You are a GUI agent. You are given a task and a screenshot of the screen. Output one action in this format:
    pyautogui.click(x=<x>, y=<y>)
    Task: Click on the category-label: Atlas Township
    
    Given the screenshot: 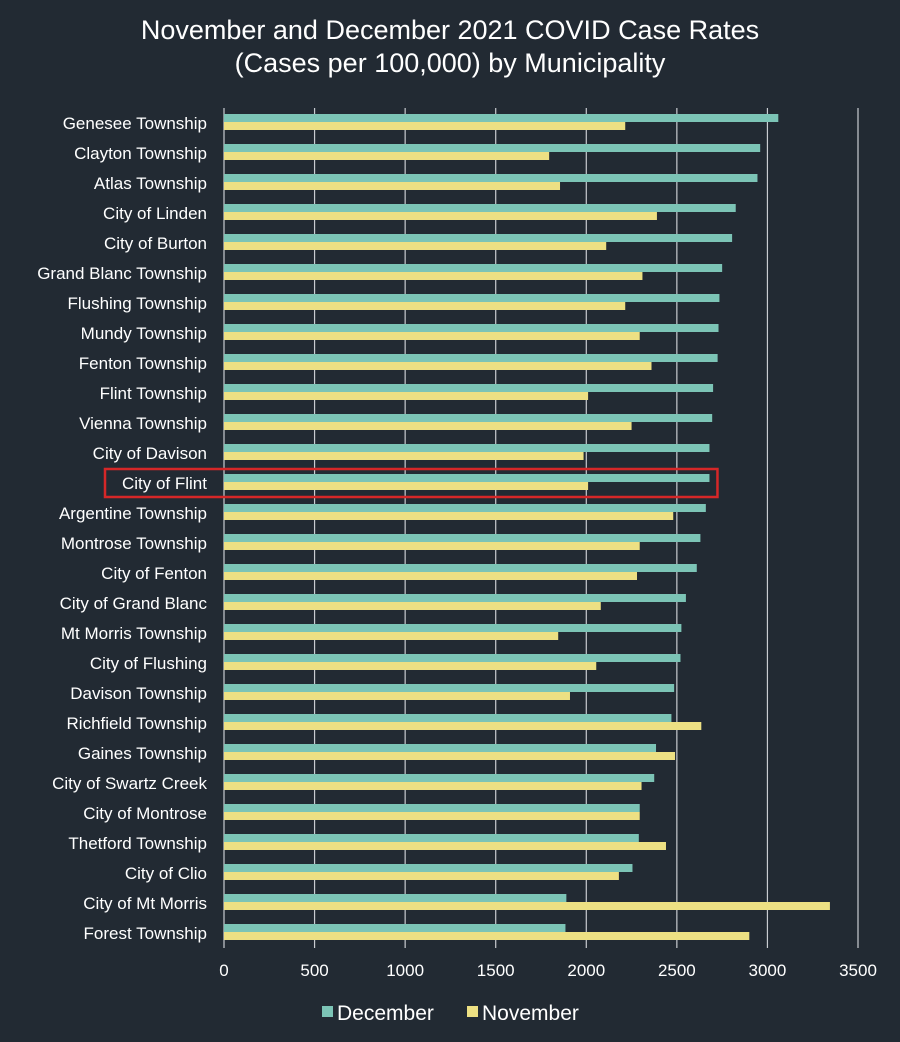 What is the action you would take?
    pyautogui.click(x=150, y=183)
    